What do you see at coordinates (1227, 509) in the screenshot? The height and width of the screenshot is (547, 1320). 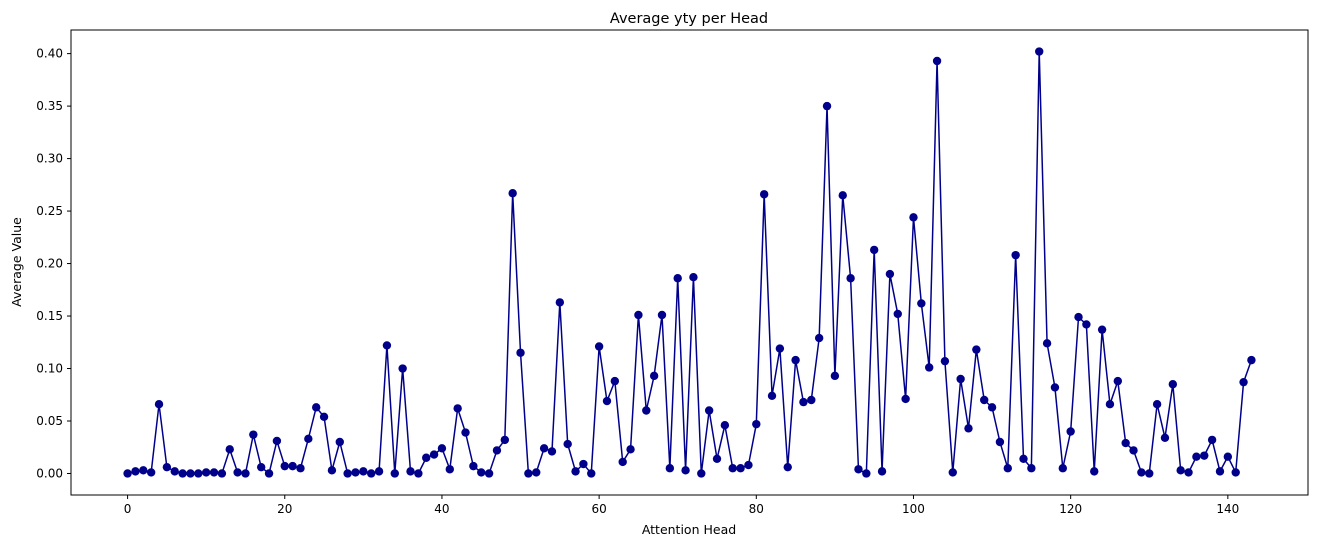 I see `x-tick-label: 140` at bounding box center [1227, 509].